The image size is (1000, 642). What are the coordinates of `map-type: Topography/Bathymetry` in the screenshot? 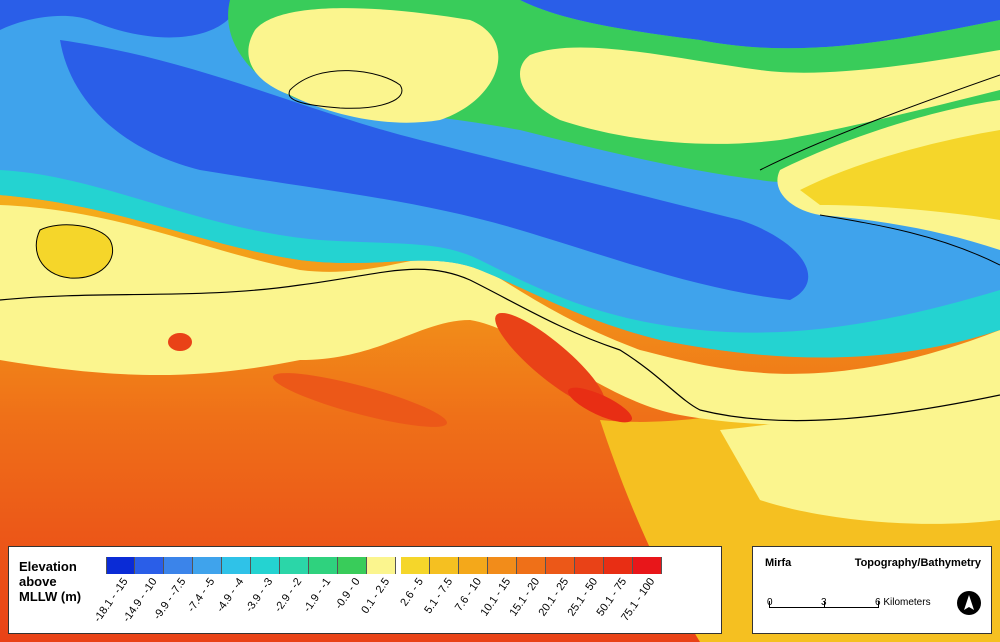 It's located at (917, 563).